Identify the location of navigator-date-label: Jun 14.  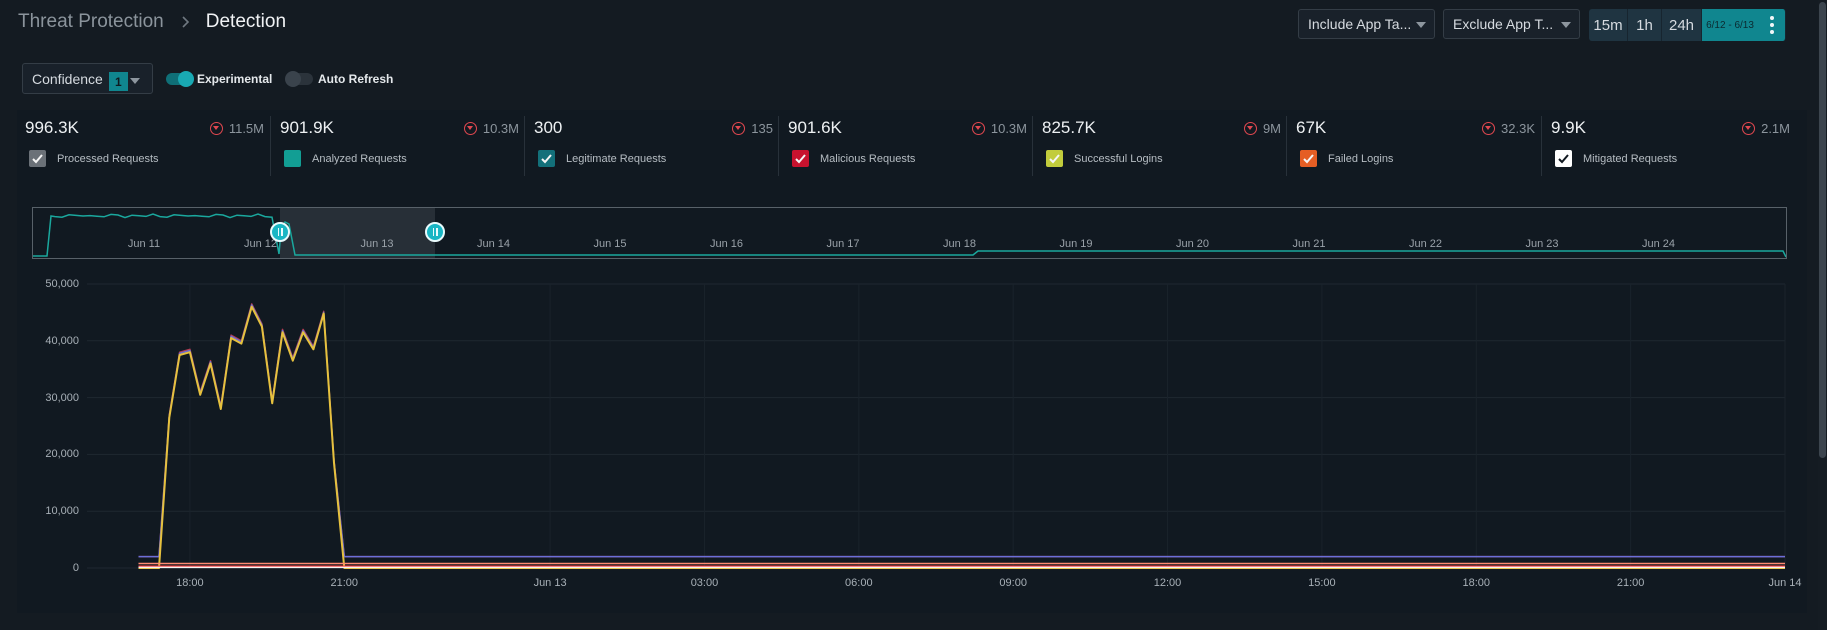
(493, 244).